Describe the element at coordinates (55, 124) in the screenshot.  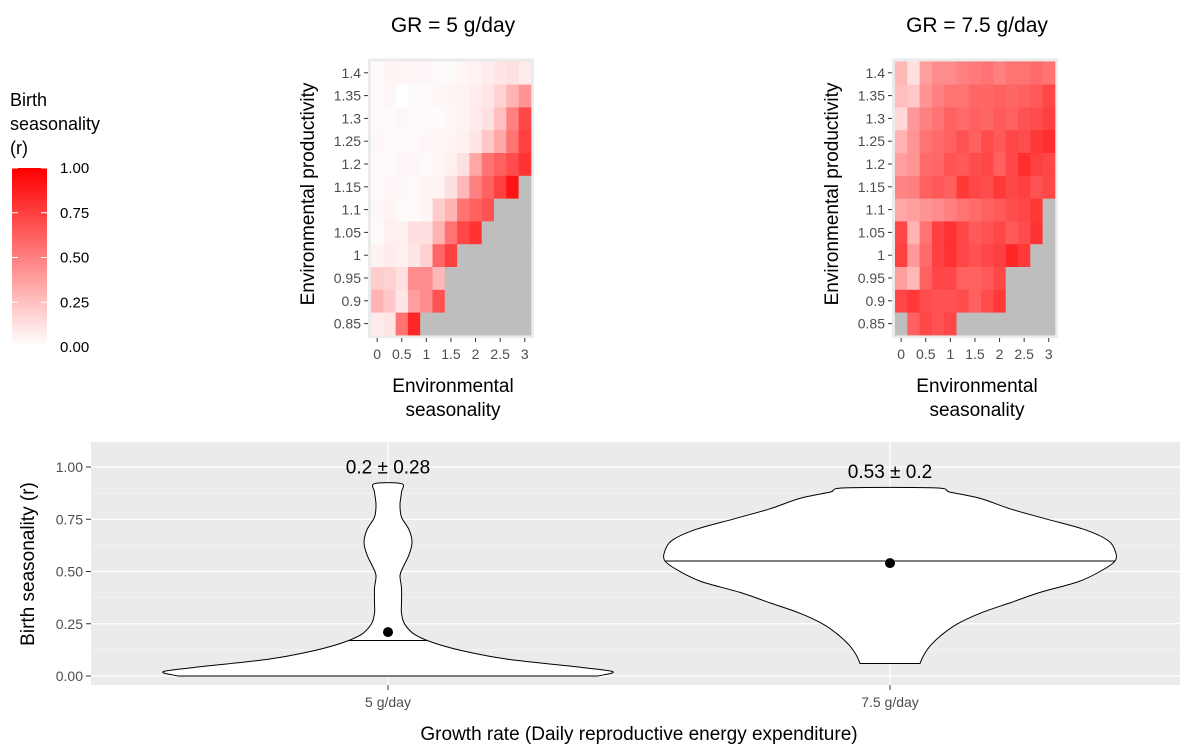
I see `legend-title-line-2: seasonality` at that location.